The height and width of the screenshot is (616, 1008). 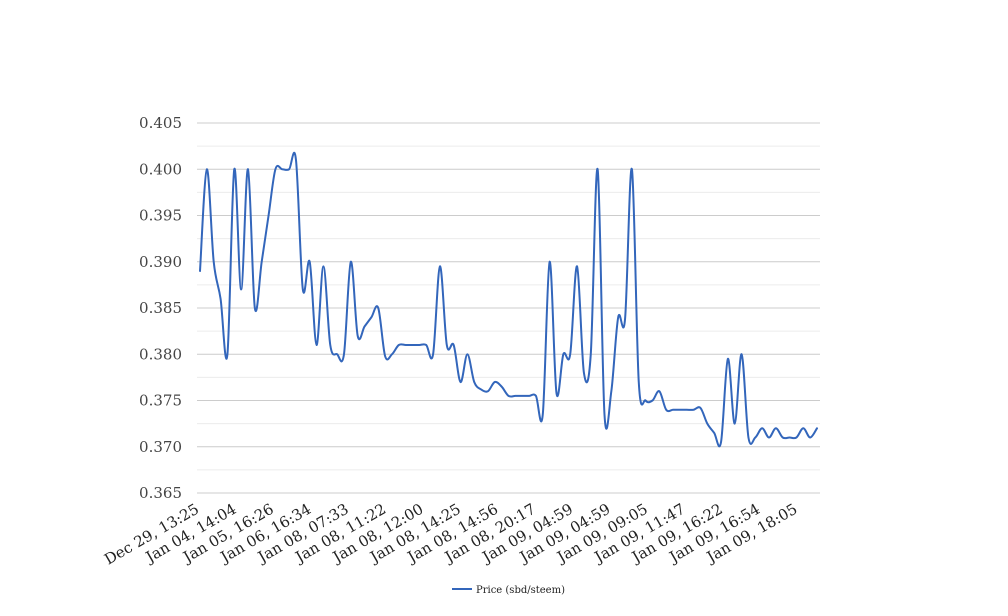 I want to click on y-tick-label: 0.380, so click(x=160, y=354).